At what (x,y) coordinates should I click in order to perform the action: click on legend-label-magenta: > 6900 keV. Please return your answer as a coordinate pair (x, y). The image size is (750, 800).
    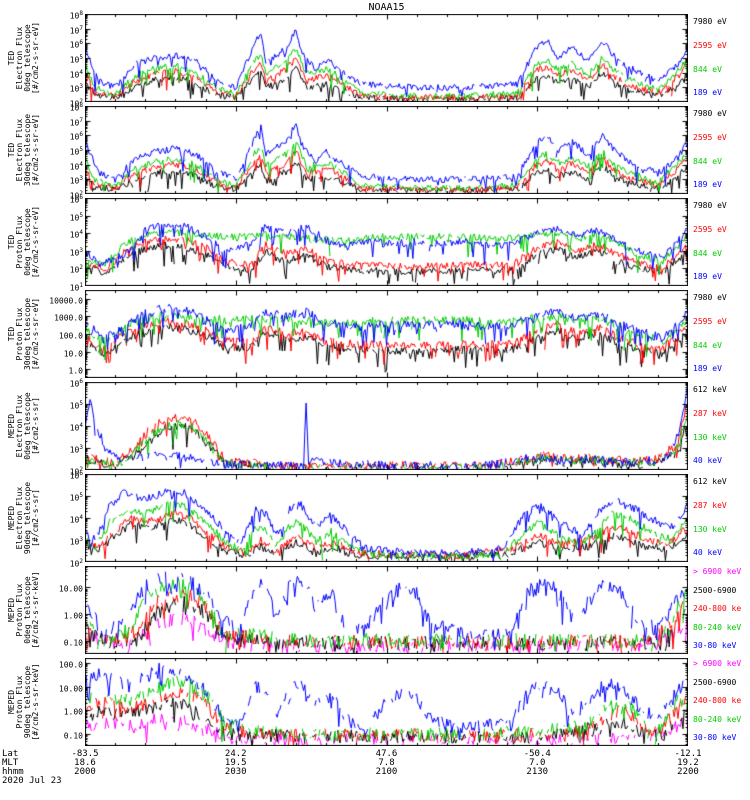
    Looking at the image, I should click on (717, 572).